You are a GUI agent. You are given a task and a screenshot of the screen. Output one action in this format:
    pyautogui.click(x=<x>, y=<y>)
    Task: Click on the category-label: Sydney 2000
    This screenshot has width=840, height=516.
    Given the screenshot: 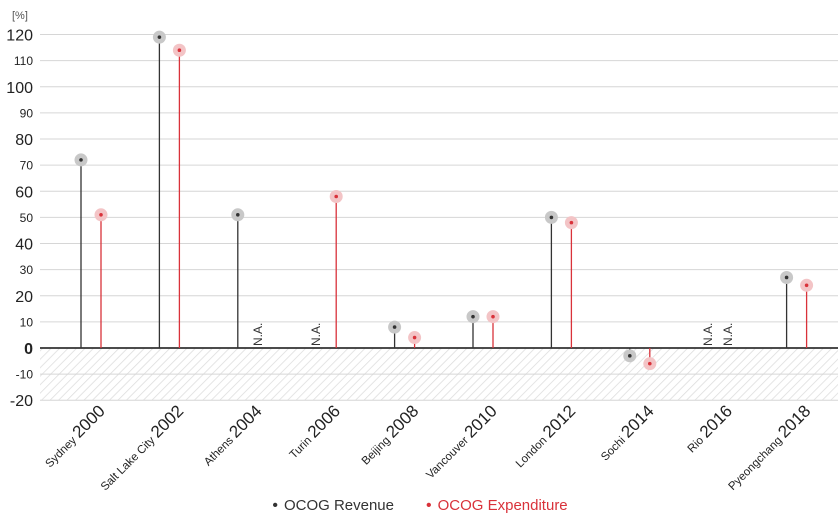 What is the action you would take?
    pyautogui.click(x=74, y=436)
    